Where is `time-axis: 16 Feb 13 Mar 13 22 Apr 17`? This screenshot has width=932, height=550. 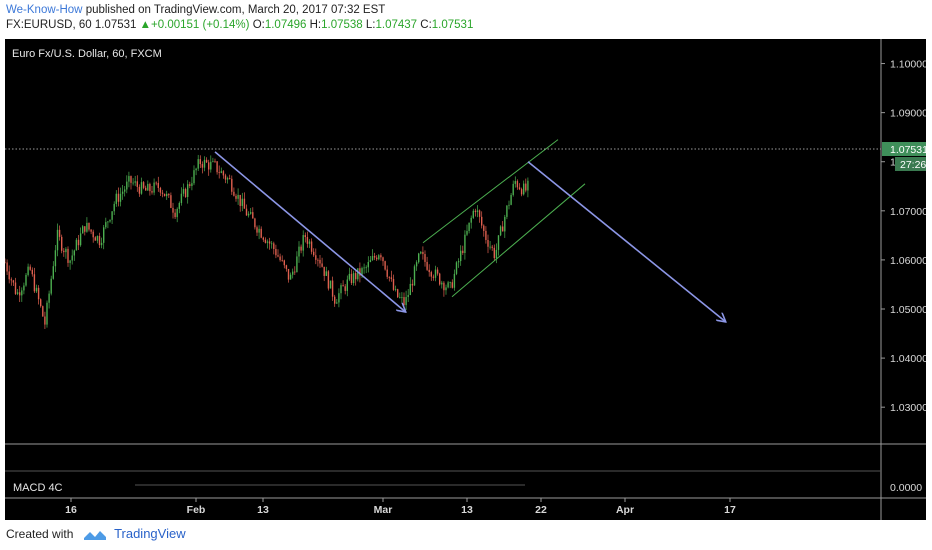 time-axis: 16 Feb 13 Mar 13 22 Apr 17 is located at coordinates (400, 507).